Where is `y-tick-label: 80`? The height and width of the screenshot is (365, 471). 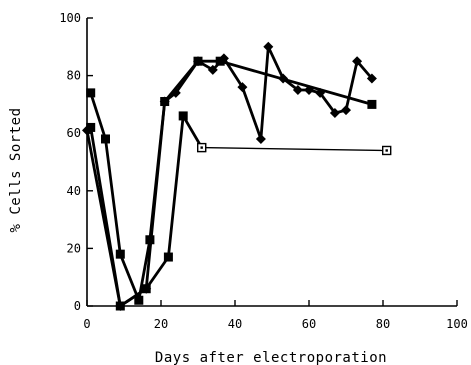
y-tick-label: 80 is located at coordinates (74, 76).